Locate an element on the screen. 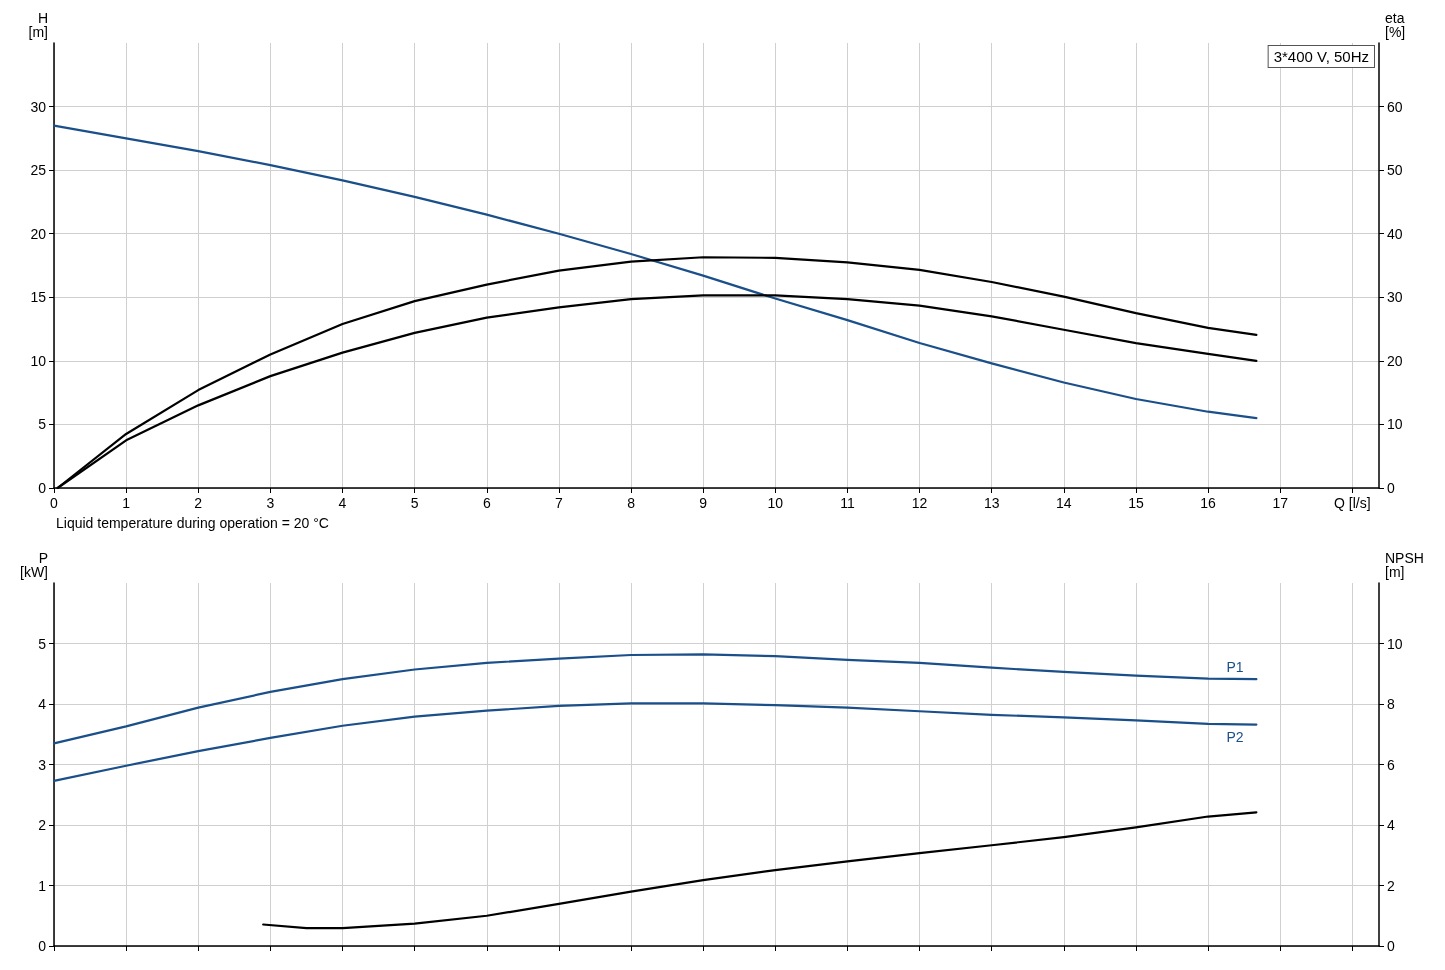 Image resolution: width=1445 pixels, height=970 pixels. x-tick-label: 8 is located at coordinates (631, 503).